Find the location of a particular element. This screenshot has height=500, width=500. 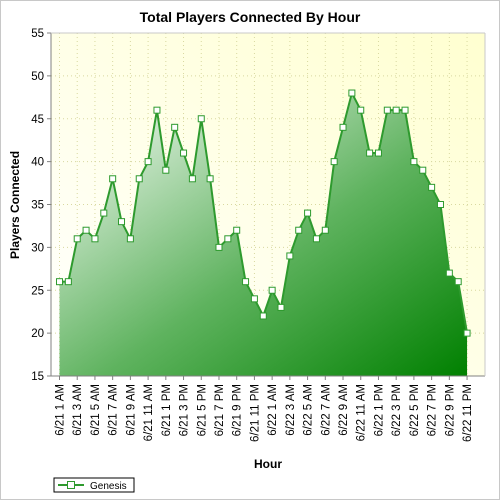

x-tick-label: 6/21 11 AM is located at coordinates (149, 412).